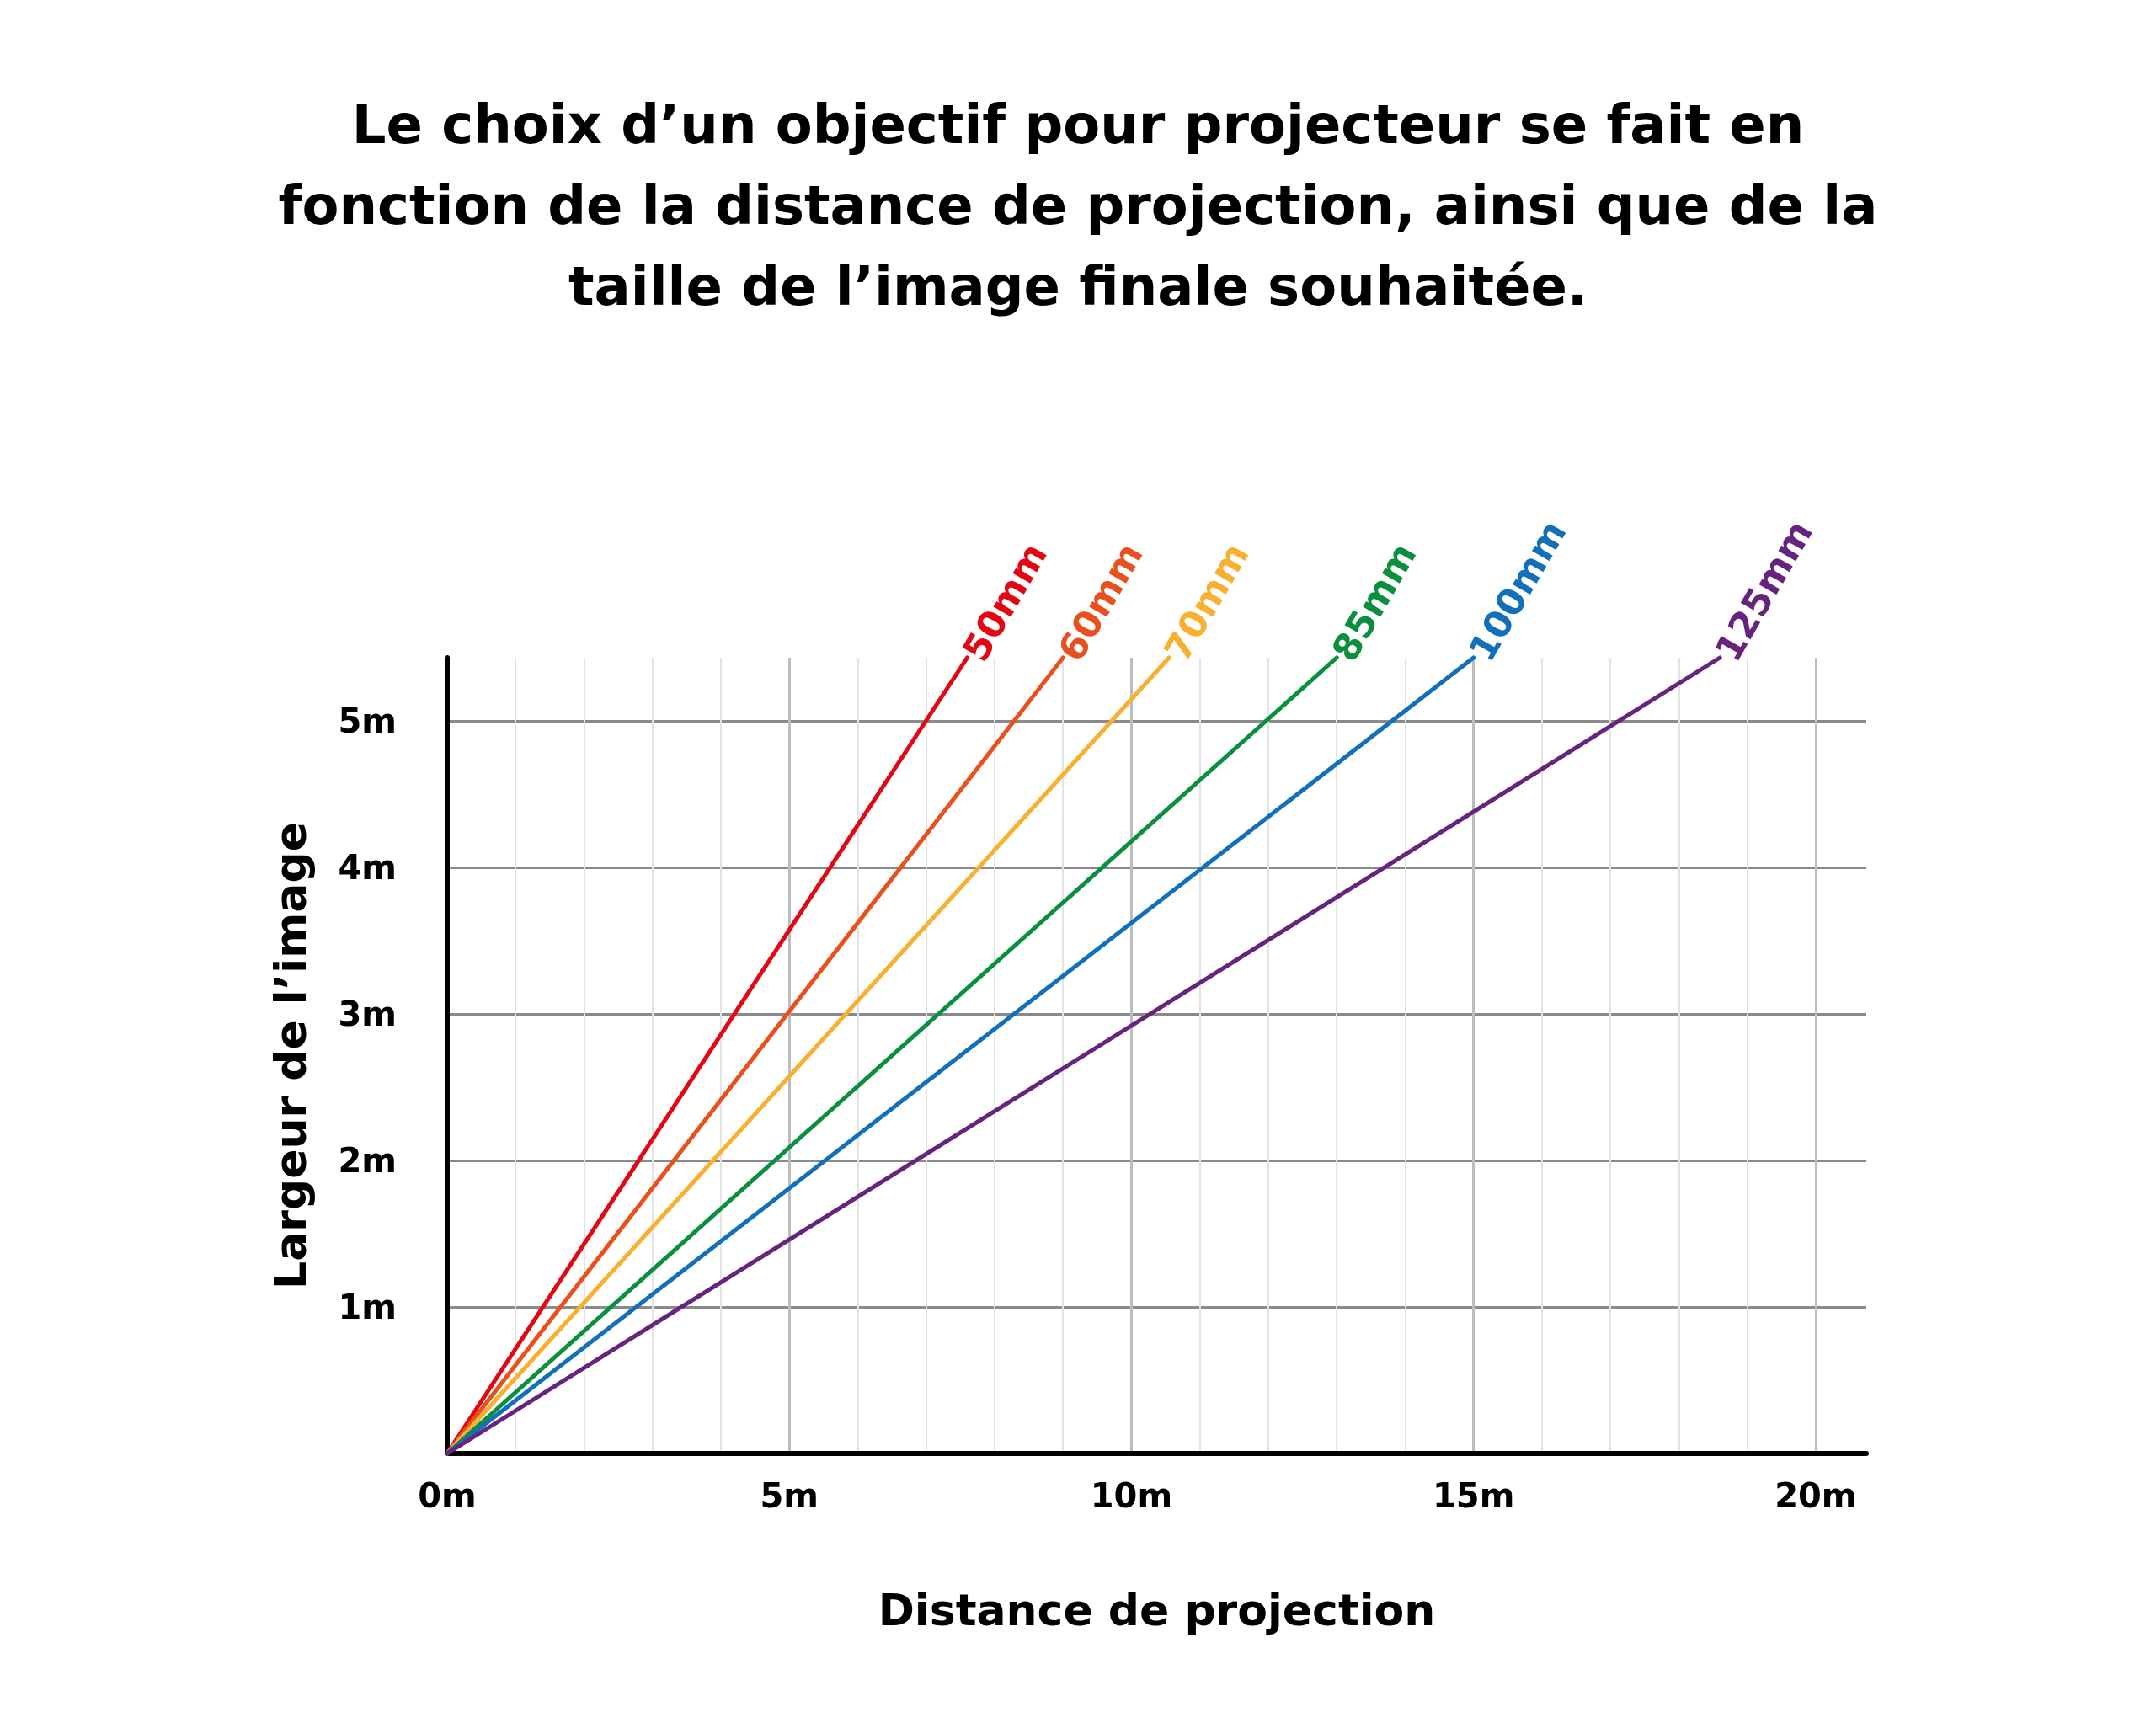 This screenshot has height=1728, width=2156. Describe the element at coordinates (789, 1495) in the screenshot. I see `x-tick-label: 5m` at that location.